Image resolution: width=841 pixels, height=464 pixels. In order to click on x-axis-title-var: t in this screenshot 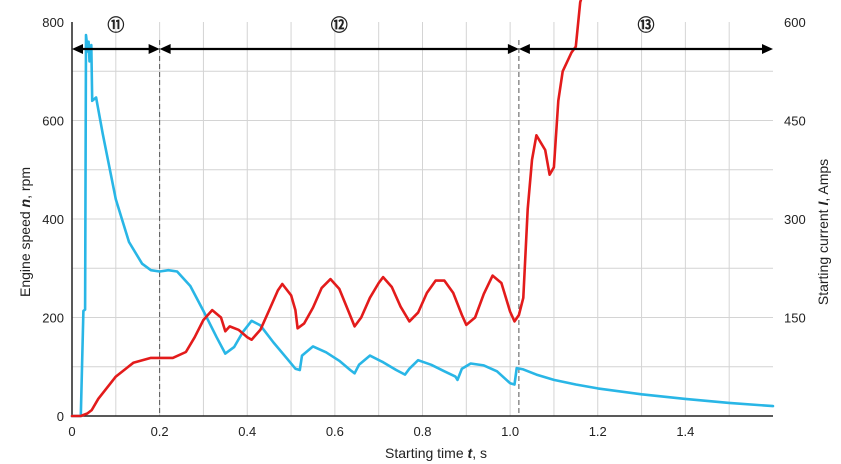, I will do `click(471, 453)`.